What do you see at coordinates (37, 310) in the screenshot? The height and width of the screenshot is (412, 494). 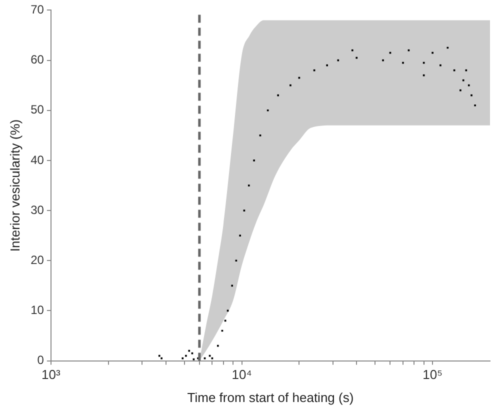 I see `y-tick-label: 10` at bounding box center [37, 310].